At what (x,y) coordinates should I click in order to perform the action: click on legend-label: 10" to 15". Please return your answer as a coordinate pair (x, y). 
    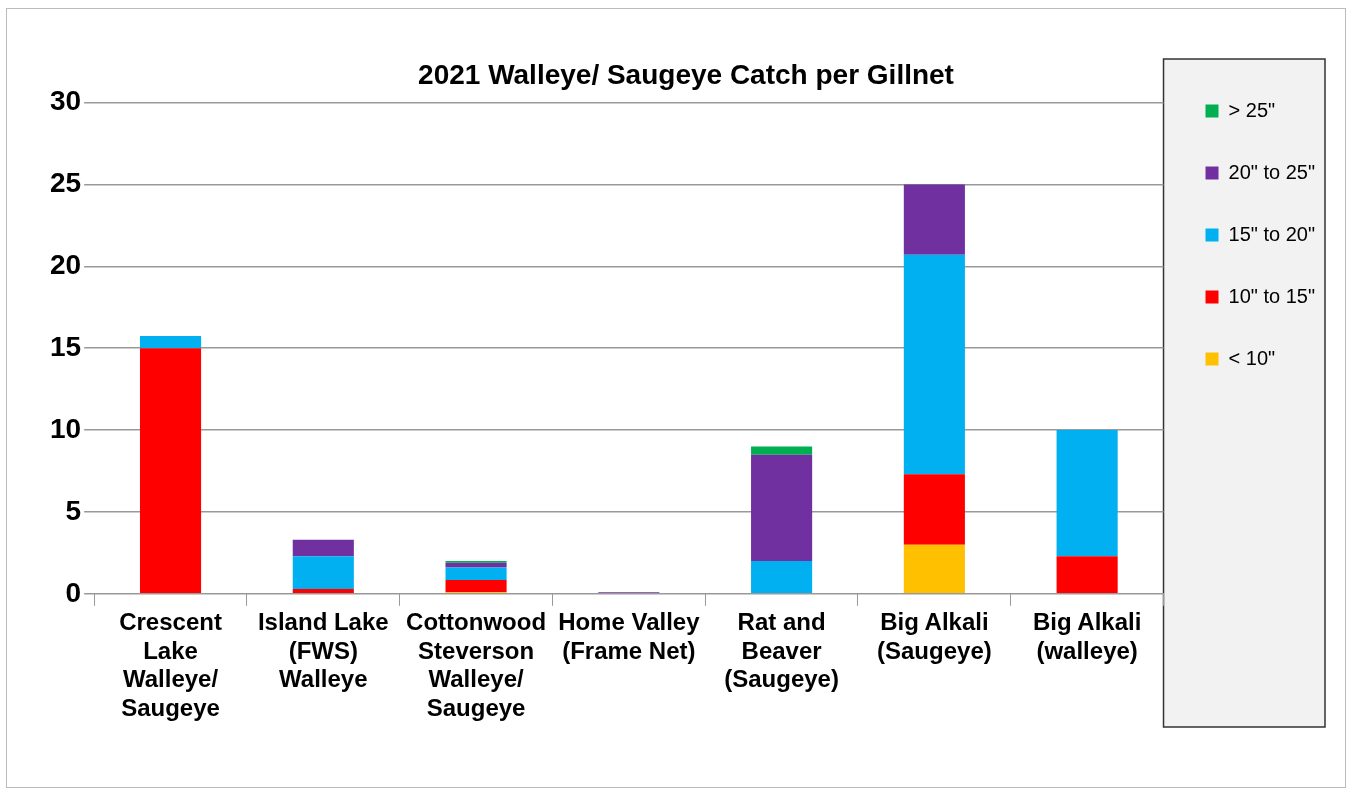
    Looking at the image, I should click on (1271, 295).